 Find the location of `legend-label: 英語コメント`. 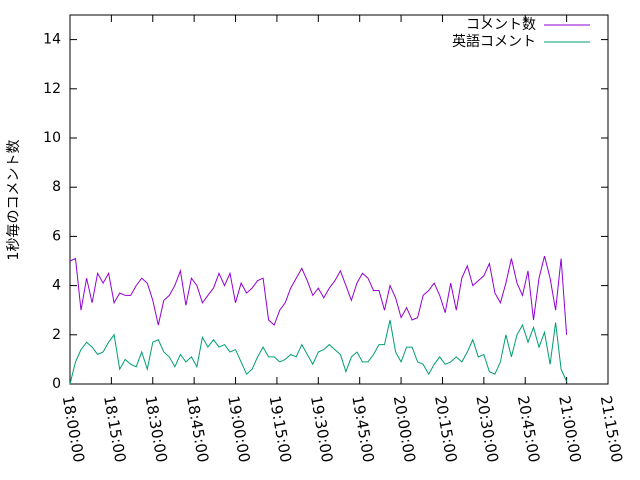

legend-label: 英語コメント is located at coordinates (494, 41).